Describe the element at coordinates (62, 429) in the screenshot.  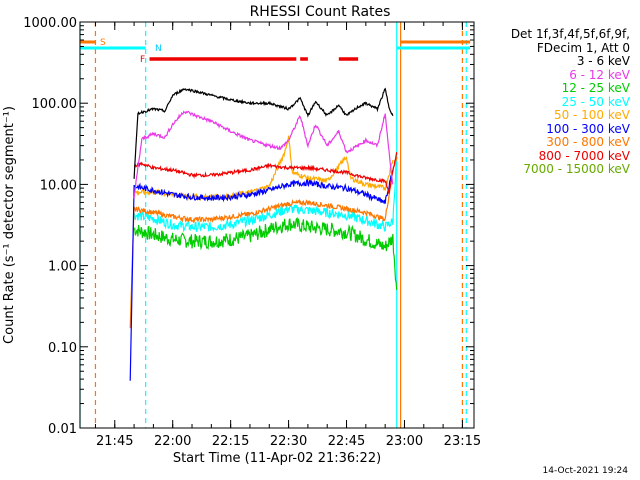
I see `y-tick-label-0: 0.01` at that location.